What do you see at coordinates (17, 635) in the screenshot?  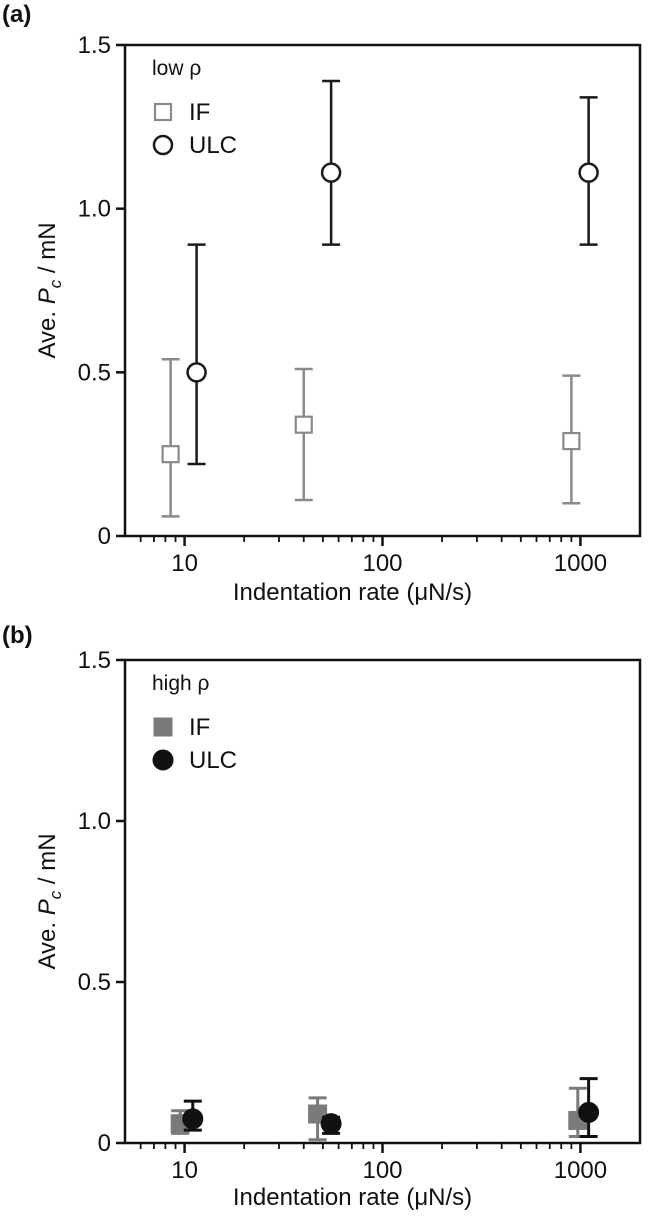 I see `panel-label: (b)` at bounding box center [17, 635].